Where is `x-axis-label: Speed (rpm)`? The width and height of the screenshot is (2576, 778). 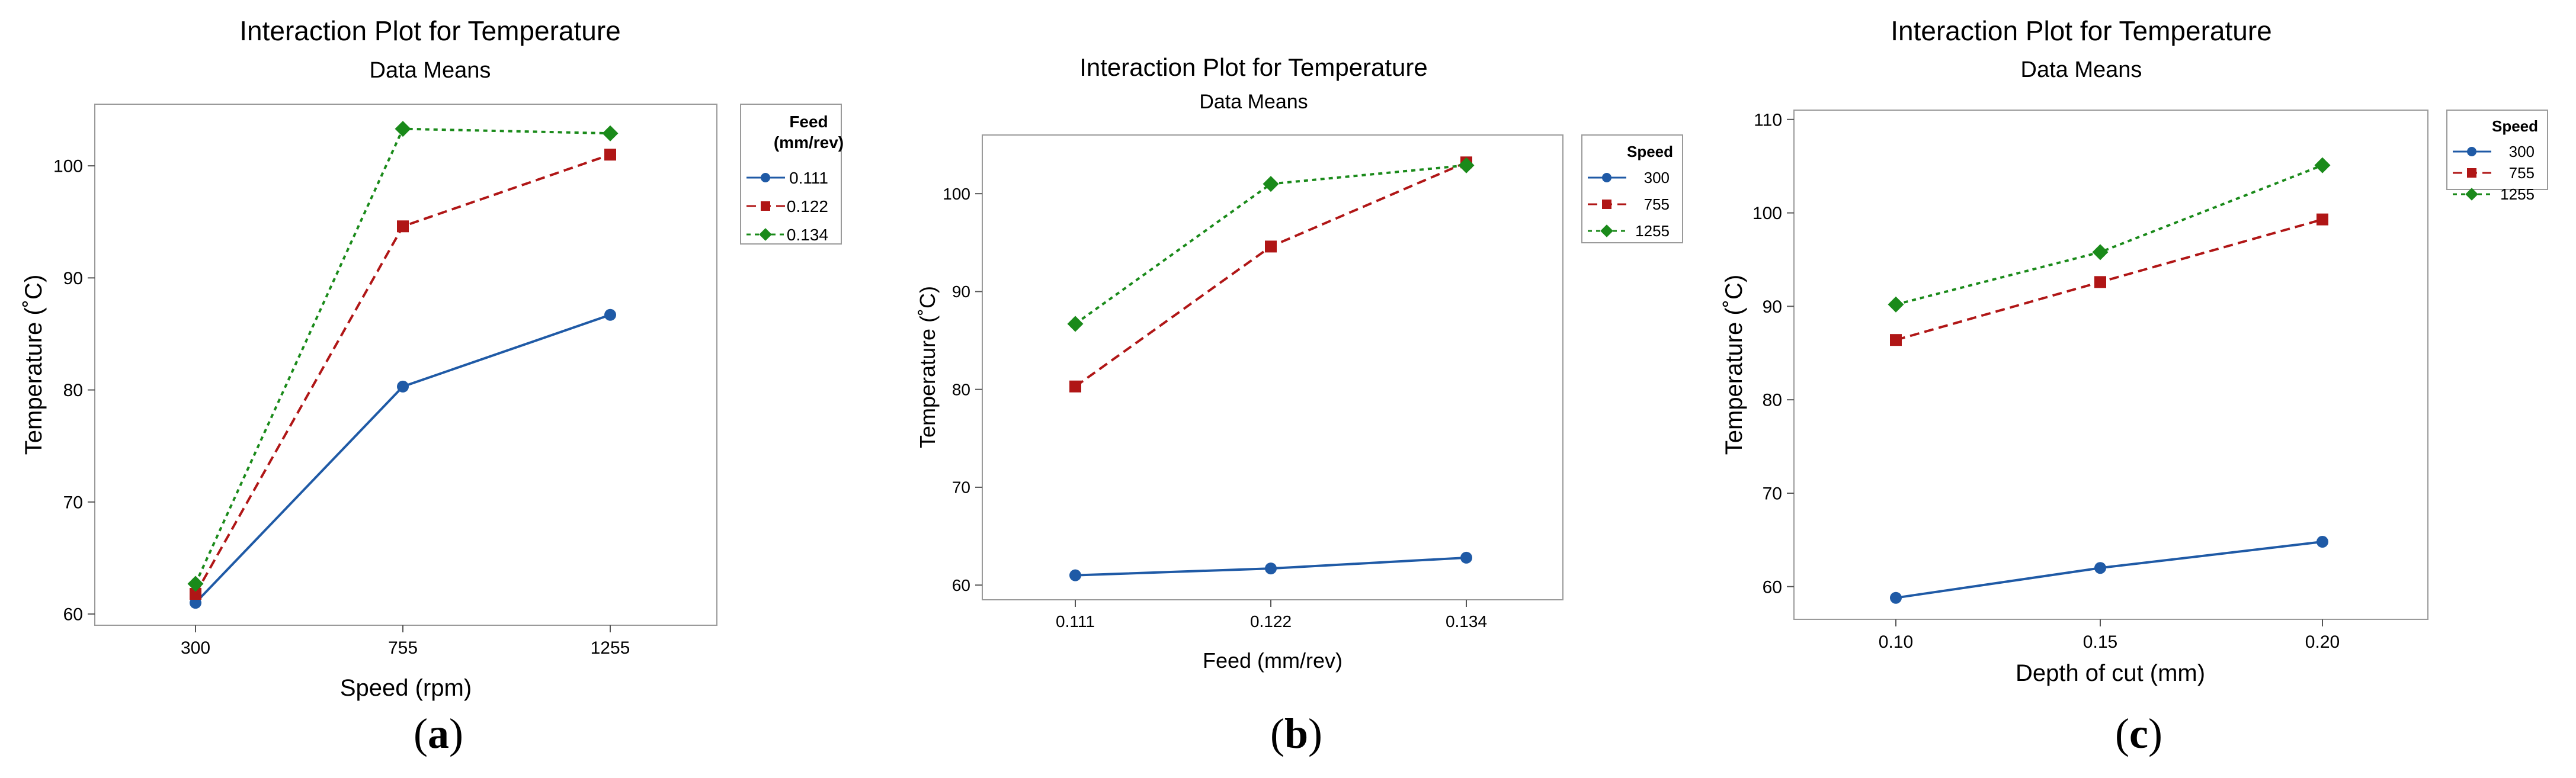
x-axis-label: Speed (rpm) is located at coordinates (406, 688).